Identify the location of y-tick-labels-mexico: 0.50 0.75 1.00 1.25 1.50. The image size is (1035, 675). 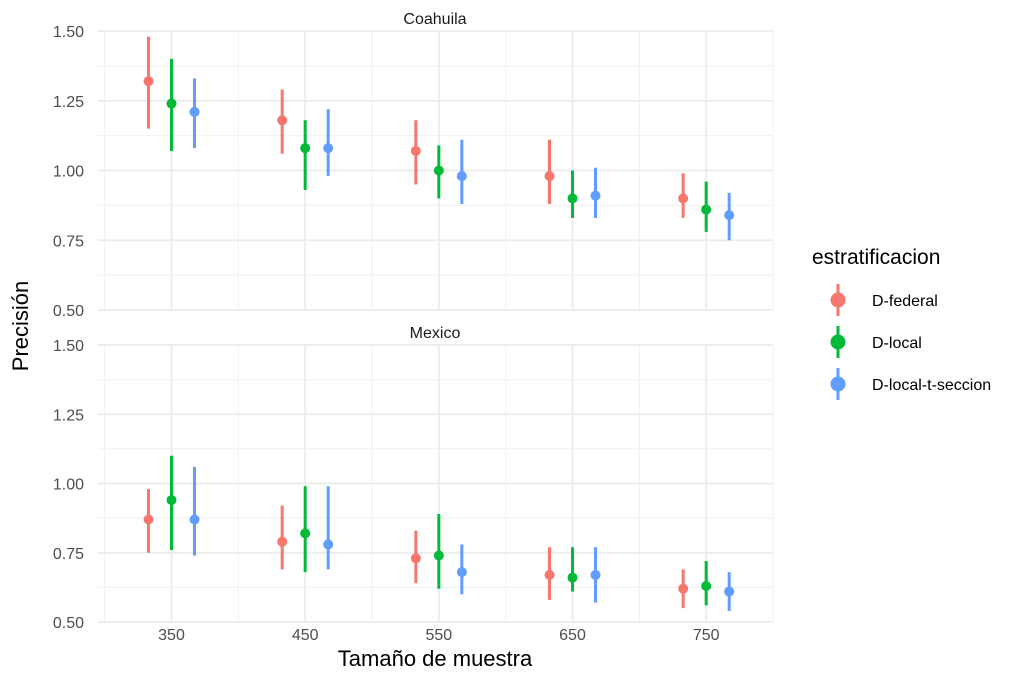
(68, 485).